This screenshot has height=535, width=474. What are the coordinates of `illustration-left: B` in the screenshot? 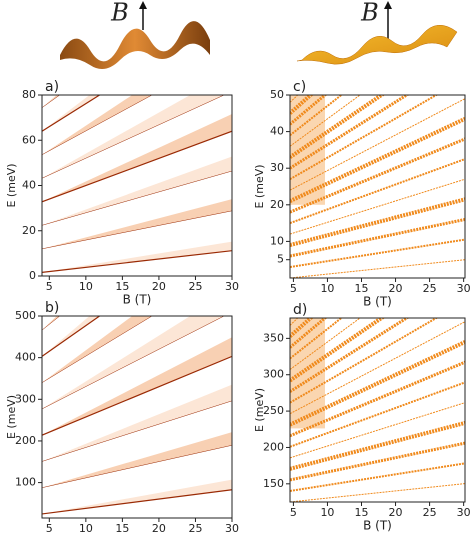 It's located at (135, 34).